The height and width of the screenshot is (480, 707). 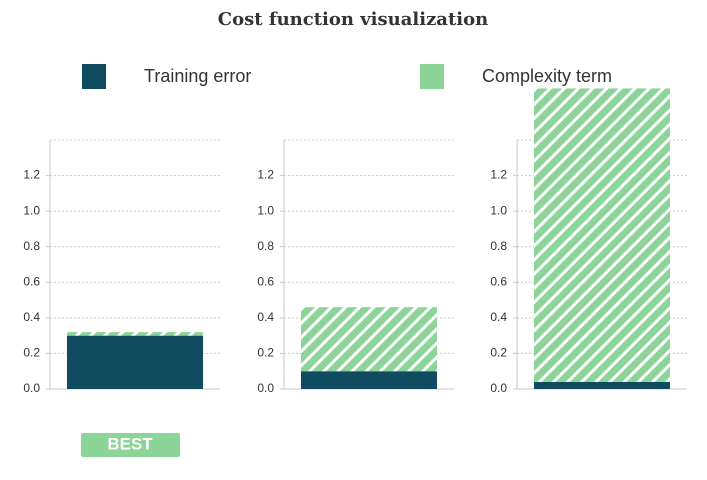 What do you see at coordinates (197, 76) in the screenshot?
I see `legend-label: Training error` at bounding box center [197, 76].